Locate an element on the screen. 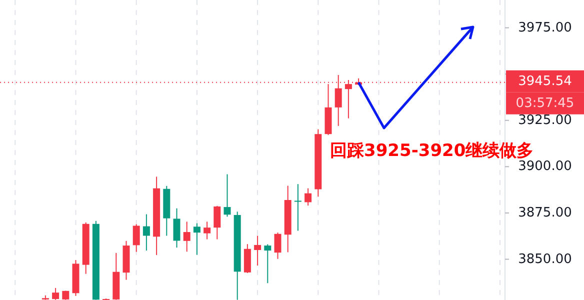 The width and height of the screenshot is (584, 300). text: 03:57:45 is located at coordinates (545, 103).